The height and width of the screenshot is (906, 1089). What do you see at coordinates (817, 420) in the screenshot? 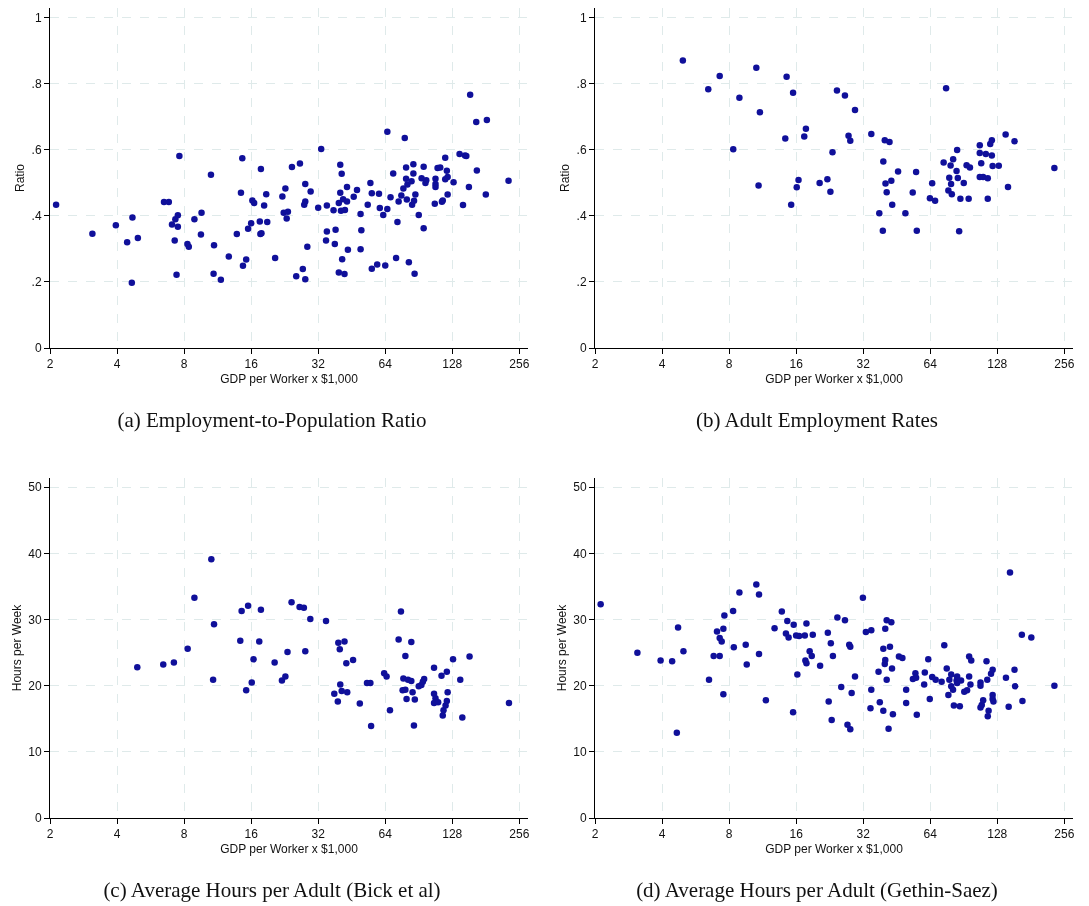
I see `text: (b) Adult Employment Rates` at bounding box center [817, 420].